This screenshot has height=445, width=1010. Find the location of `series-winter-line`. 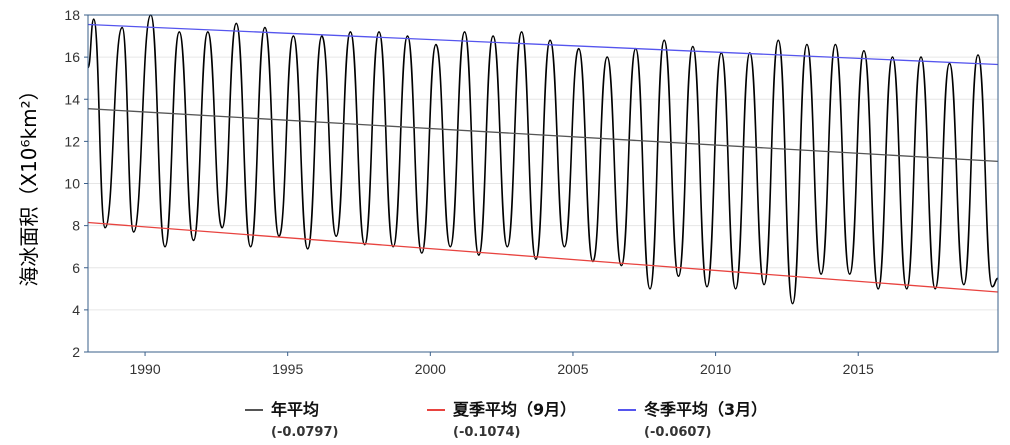

series-winter-line is located at coordinates (543, 44).